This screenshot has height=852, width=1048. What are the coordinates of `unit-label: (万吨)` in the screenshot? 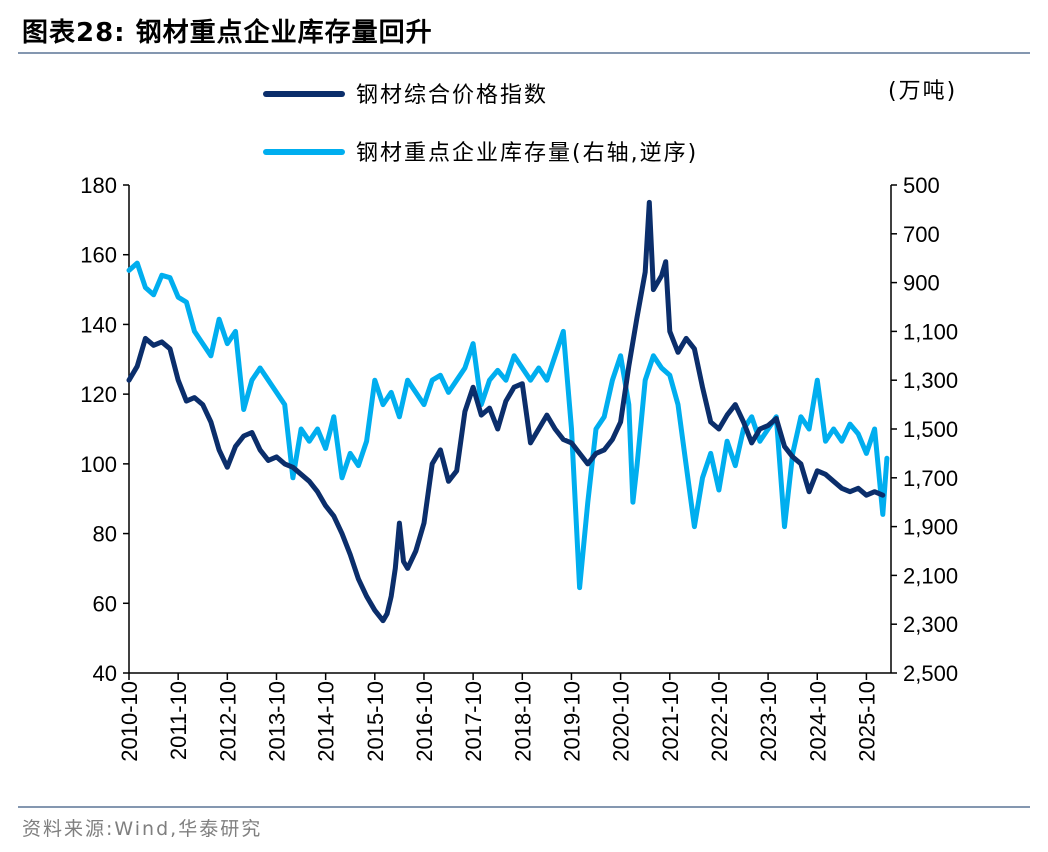 It's located at (922, 91).